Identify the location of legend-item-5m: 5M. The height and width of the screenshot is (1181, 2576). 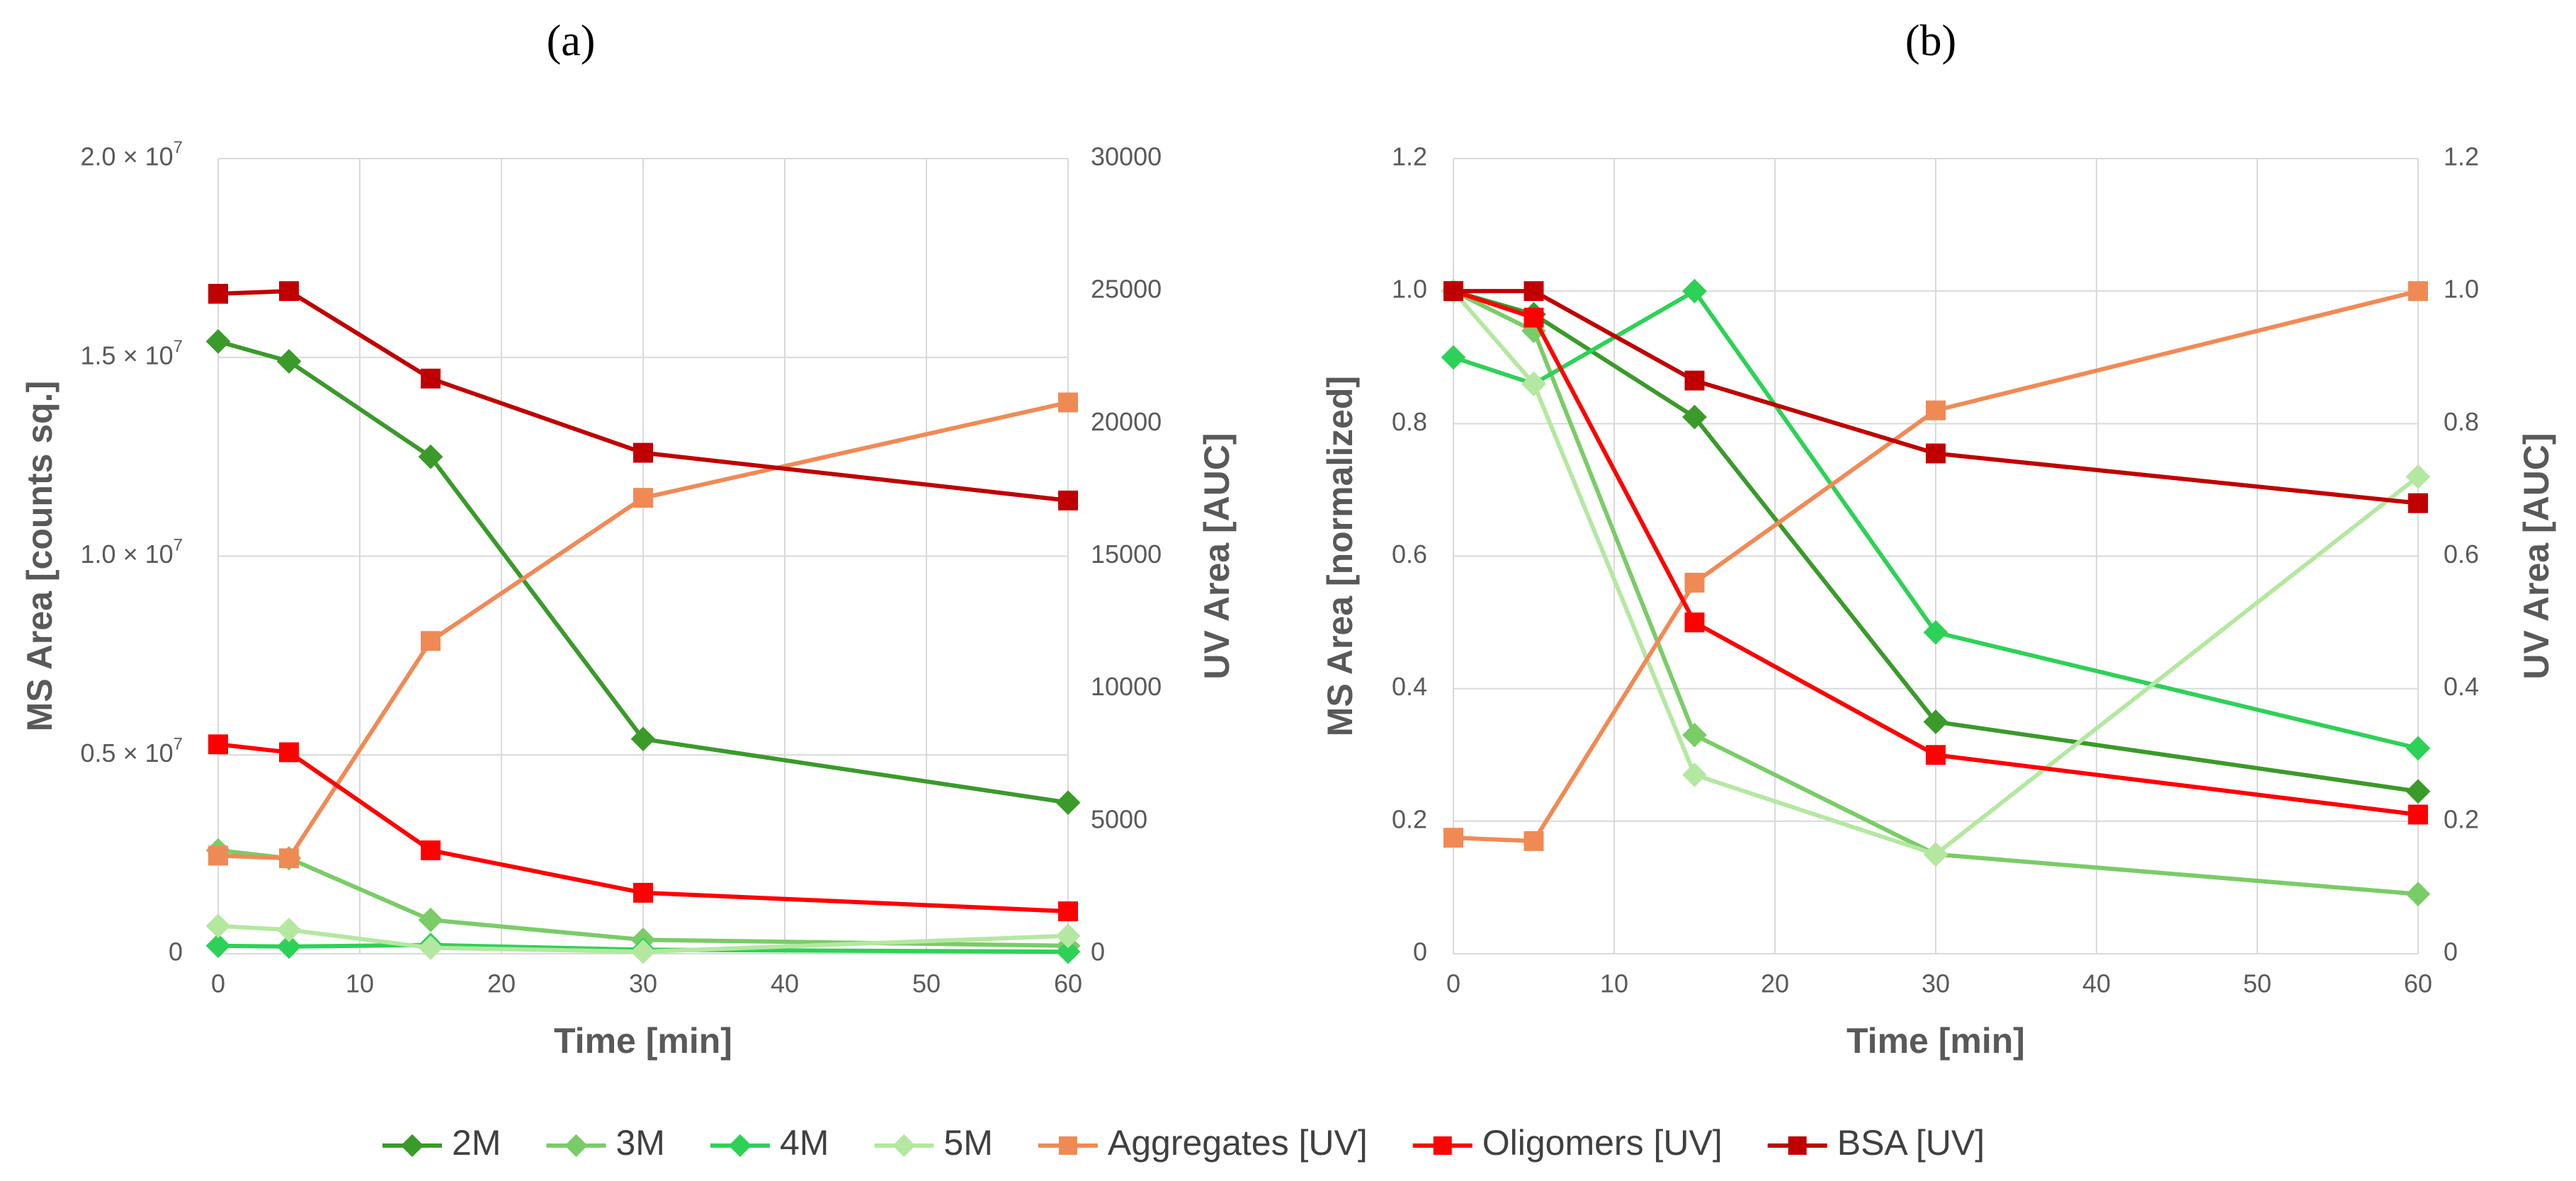
(933, 1143).